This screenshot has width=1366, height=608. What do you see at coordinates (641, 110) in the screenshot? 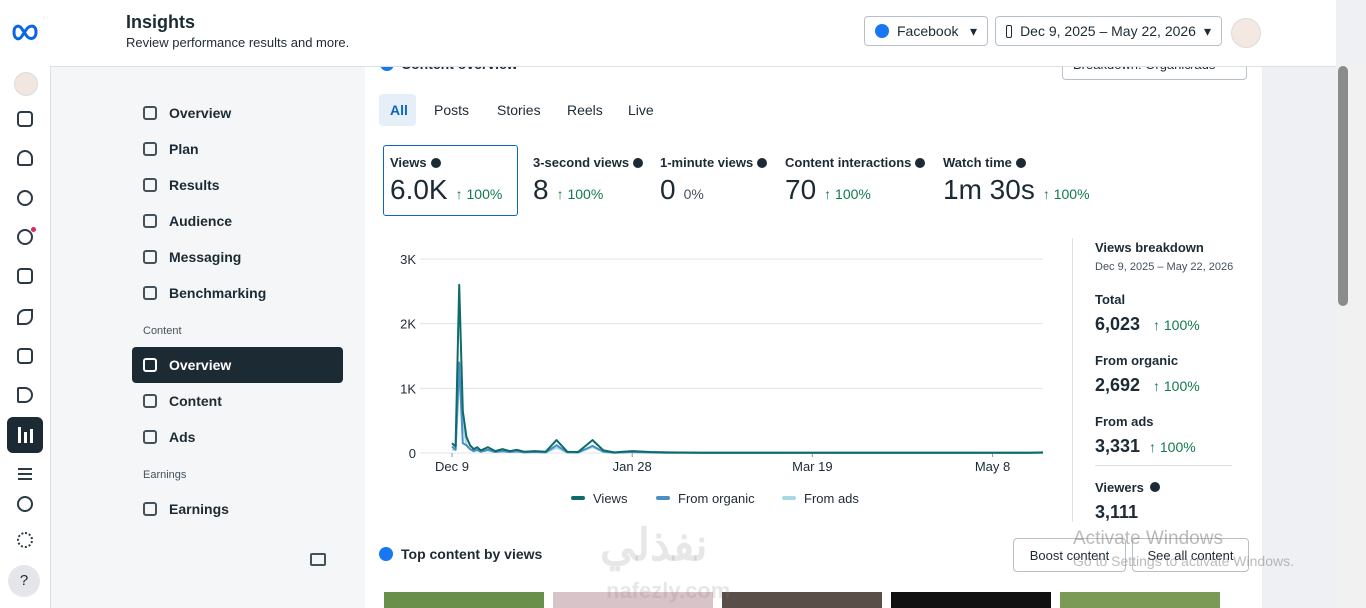
I see `tab: Live` at bounding box center [641, 110].